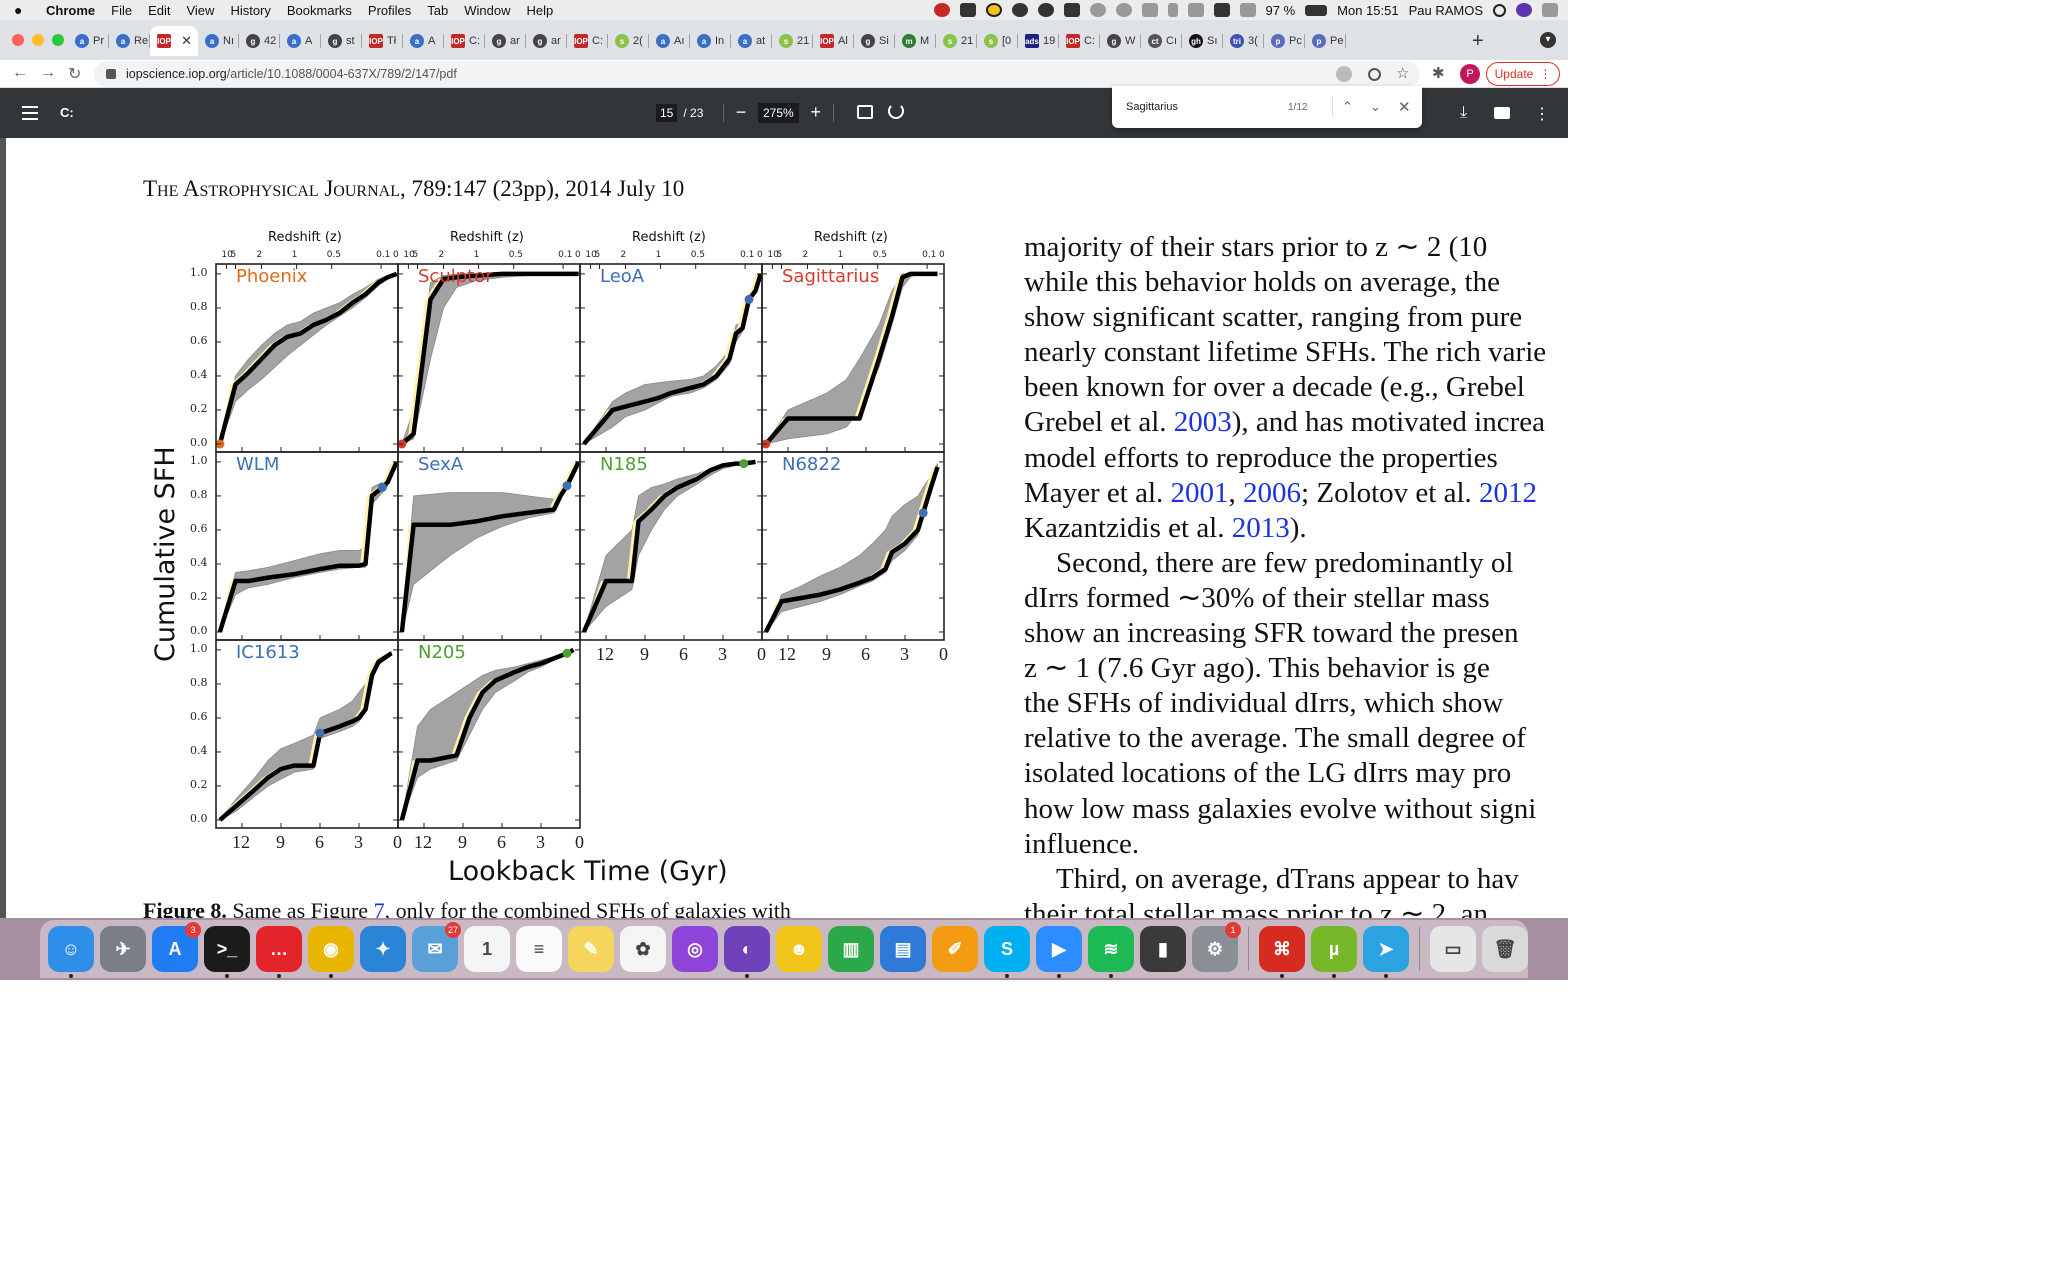  I want to click on menu-bookmarks: Bookmarks, so click(319, 10).